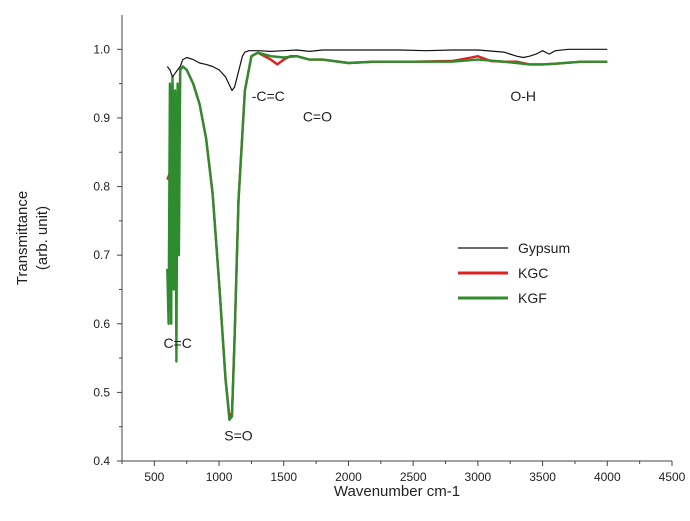  Describe the element at coordinates (413, 477) in the screenshot. I see `x-tick-label: 2500` at that location.